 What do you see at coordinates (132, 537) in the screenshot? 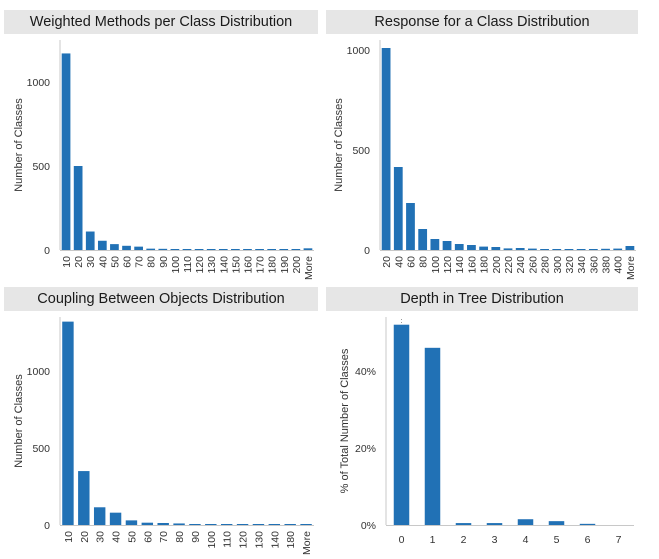
I see `cbo-x-tick-label: 50` at bounding box center [132, 537].